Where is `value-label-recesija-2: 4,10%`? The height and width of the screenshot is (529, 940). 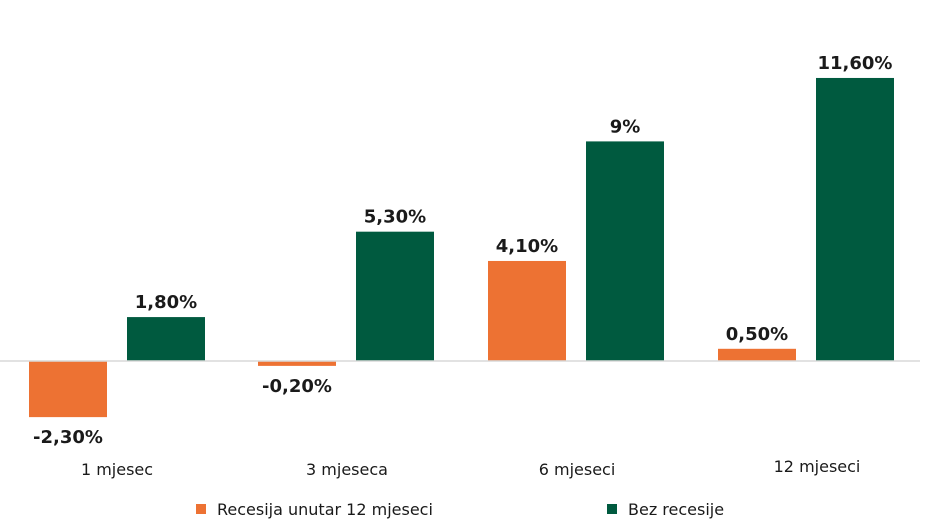
value-label-recesija-2: 4,10% is located at coordinates (527, 246).